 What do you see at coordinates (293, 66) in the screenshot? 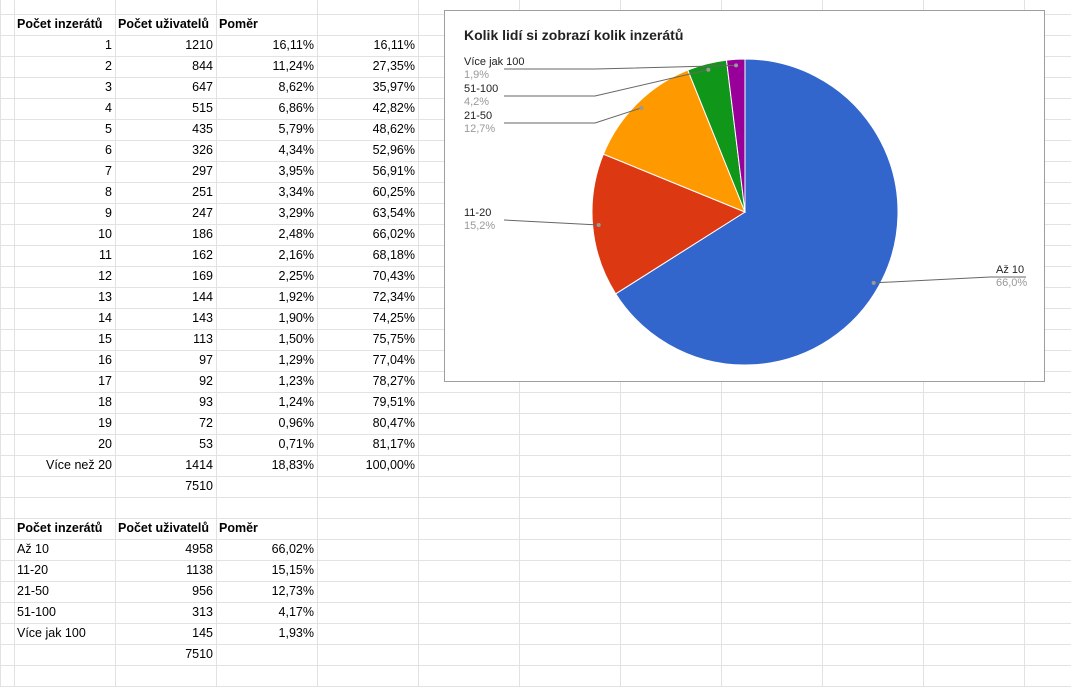
I see `table-cell: 11,24%` at bounding box center [293, 66].